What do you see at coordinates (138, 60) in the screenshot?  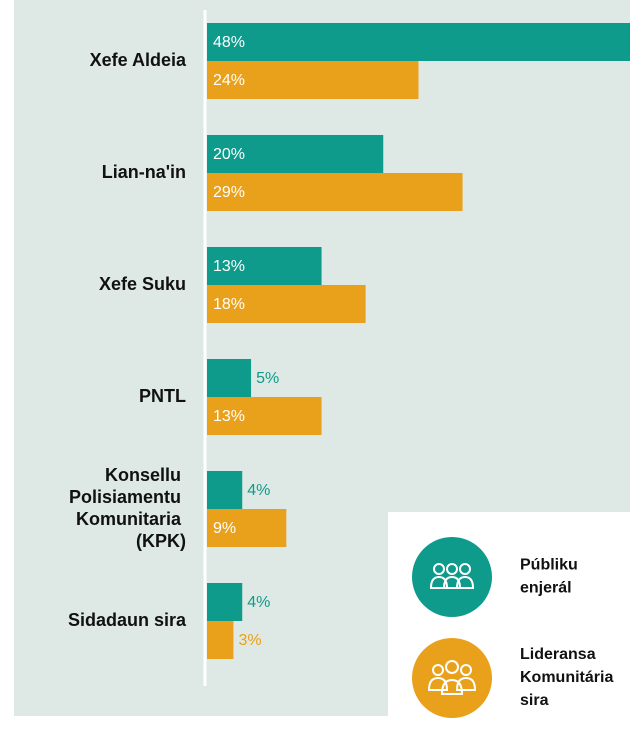 I see `category-label: Xefe Aldeia` at bounding box center [138, 60].